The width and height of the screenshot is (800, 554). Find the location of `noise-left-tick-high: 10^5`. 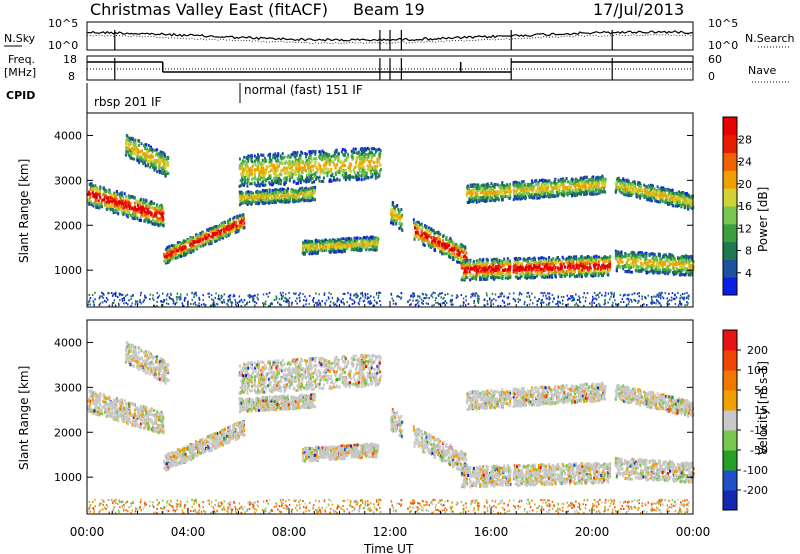

noise-left-tick-high: 10^5 is located at coordinates (63, 23).